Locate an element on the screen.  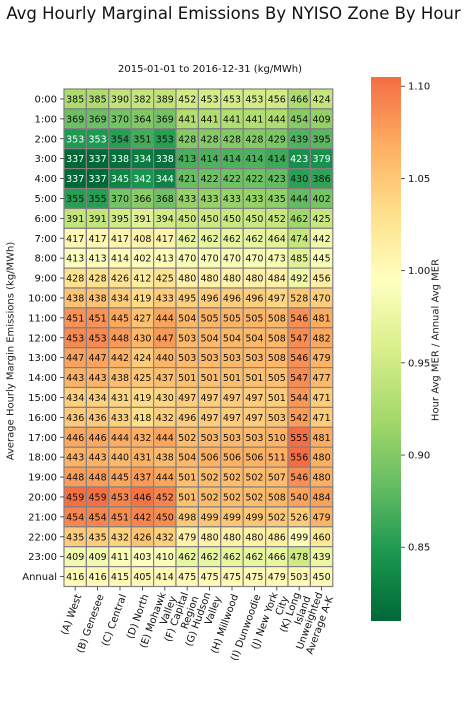
cell-value-label: 544 is located at coordinates (299, 398).